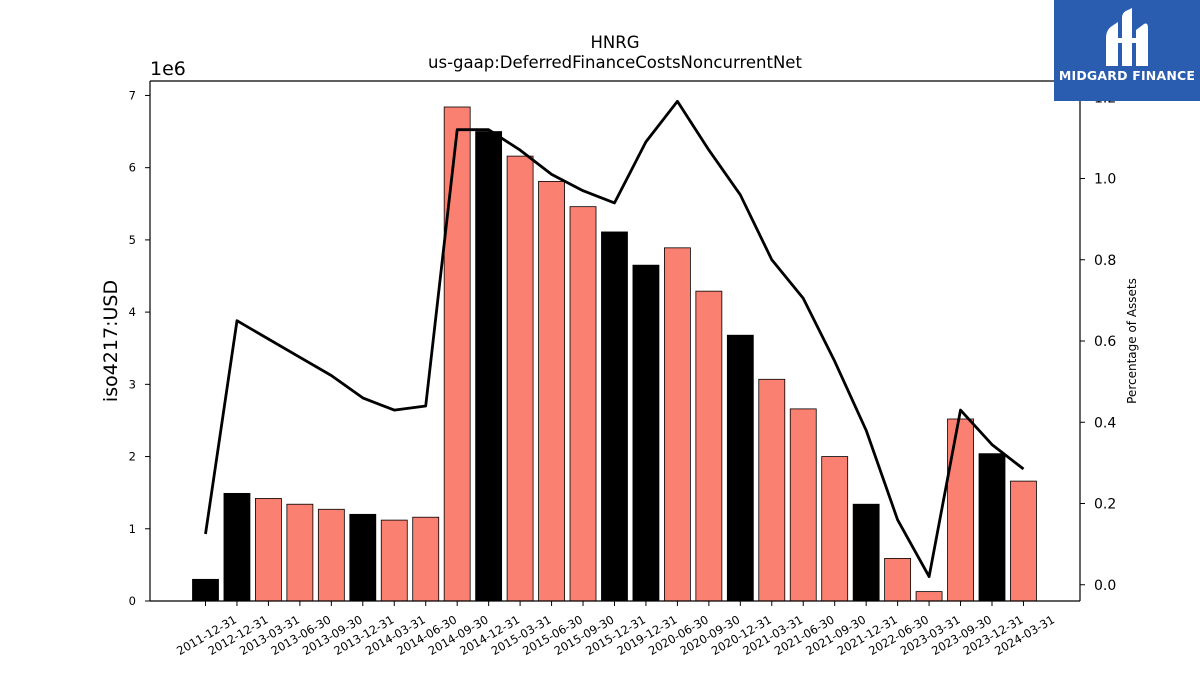 Image resolution: width=1200 pixels, height=675 pixels. Describe the element at coordinates (132, 312) in the screenshot. I see `y-tick-label: 4` at that location.